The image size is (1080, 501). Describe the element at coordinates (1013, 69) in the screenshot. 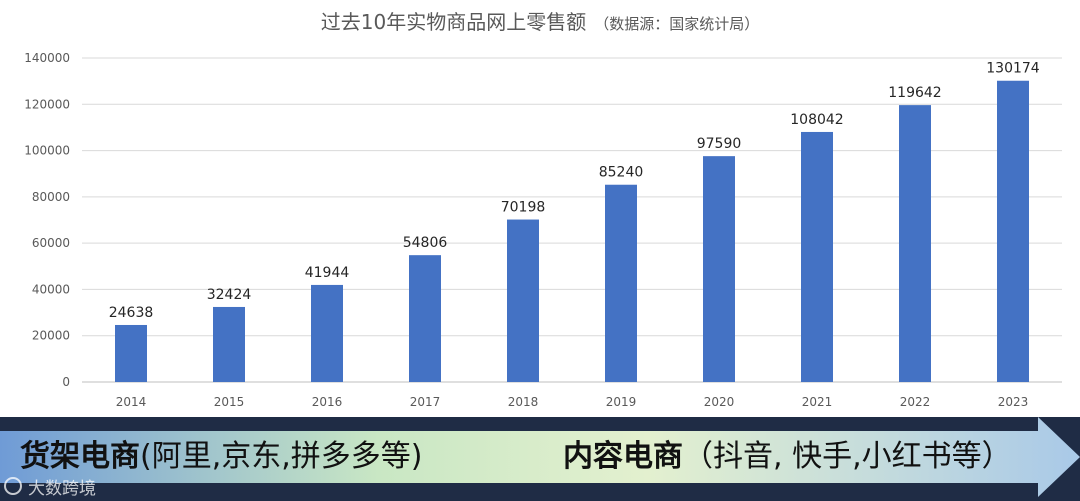

I see `data-label: 130174` at that location.